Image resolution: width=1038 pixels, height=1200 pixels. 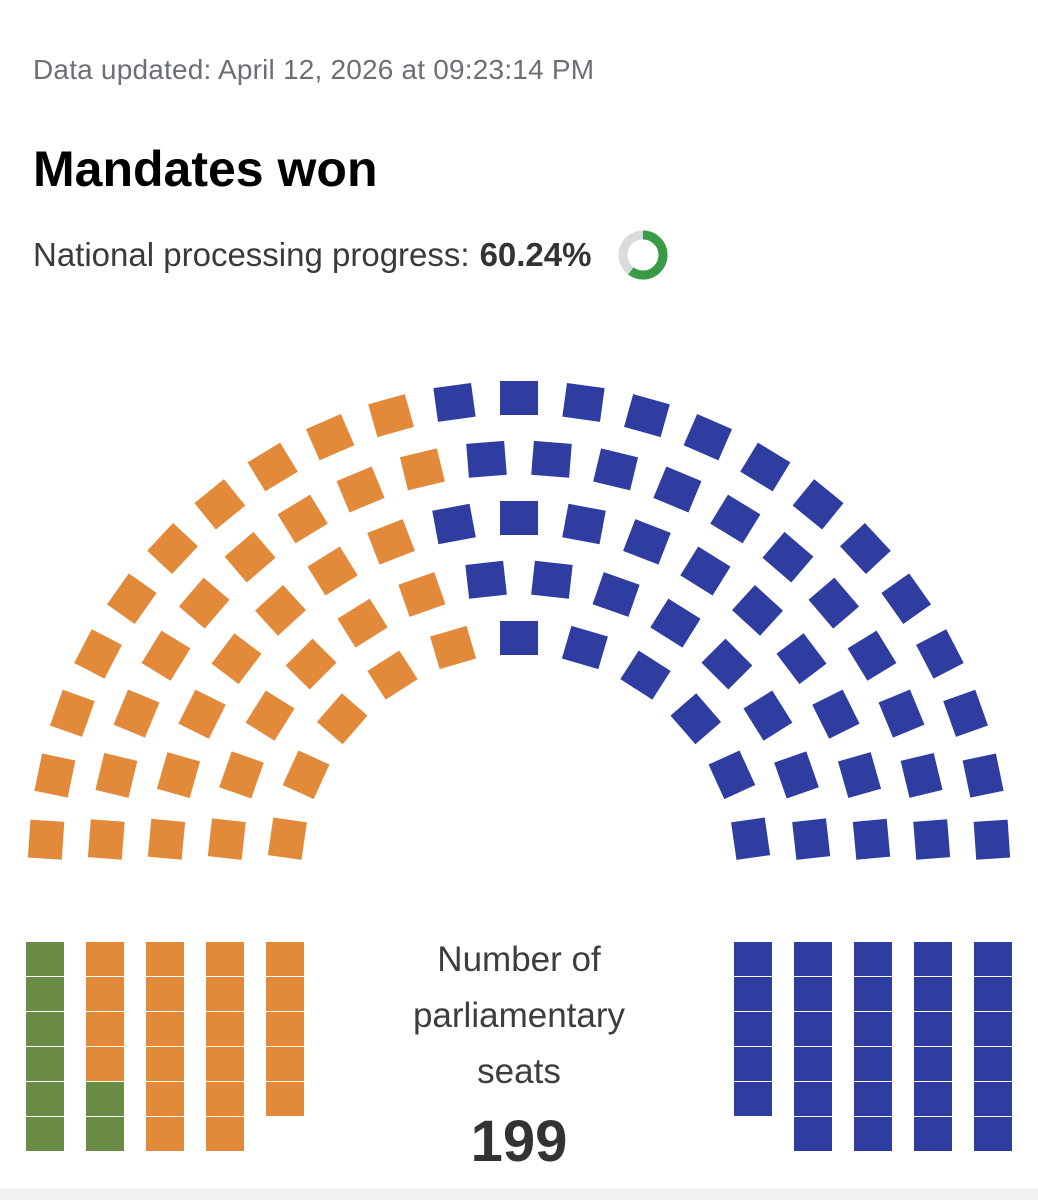 I want to click on progress-value: 60.24%, so click(x=535, y=254).